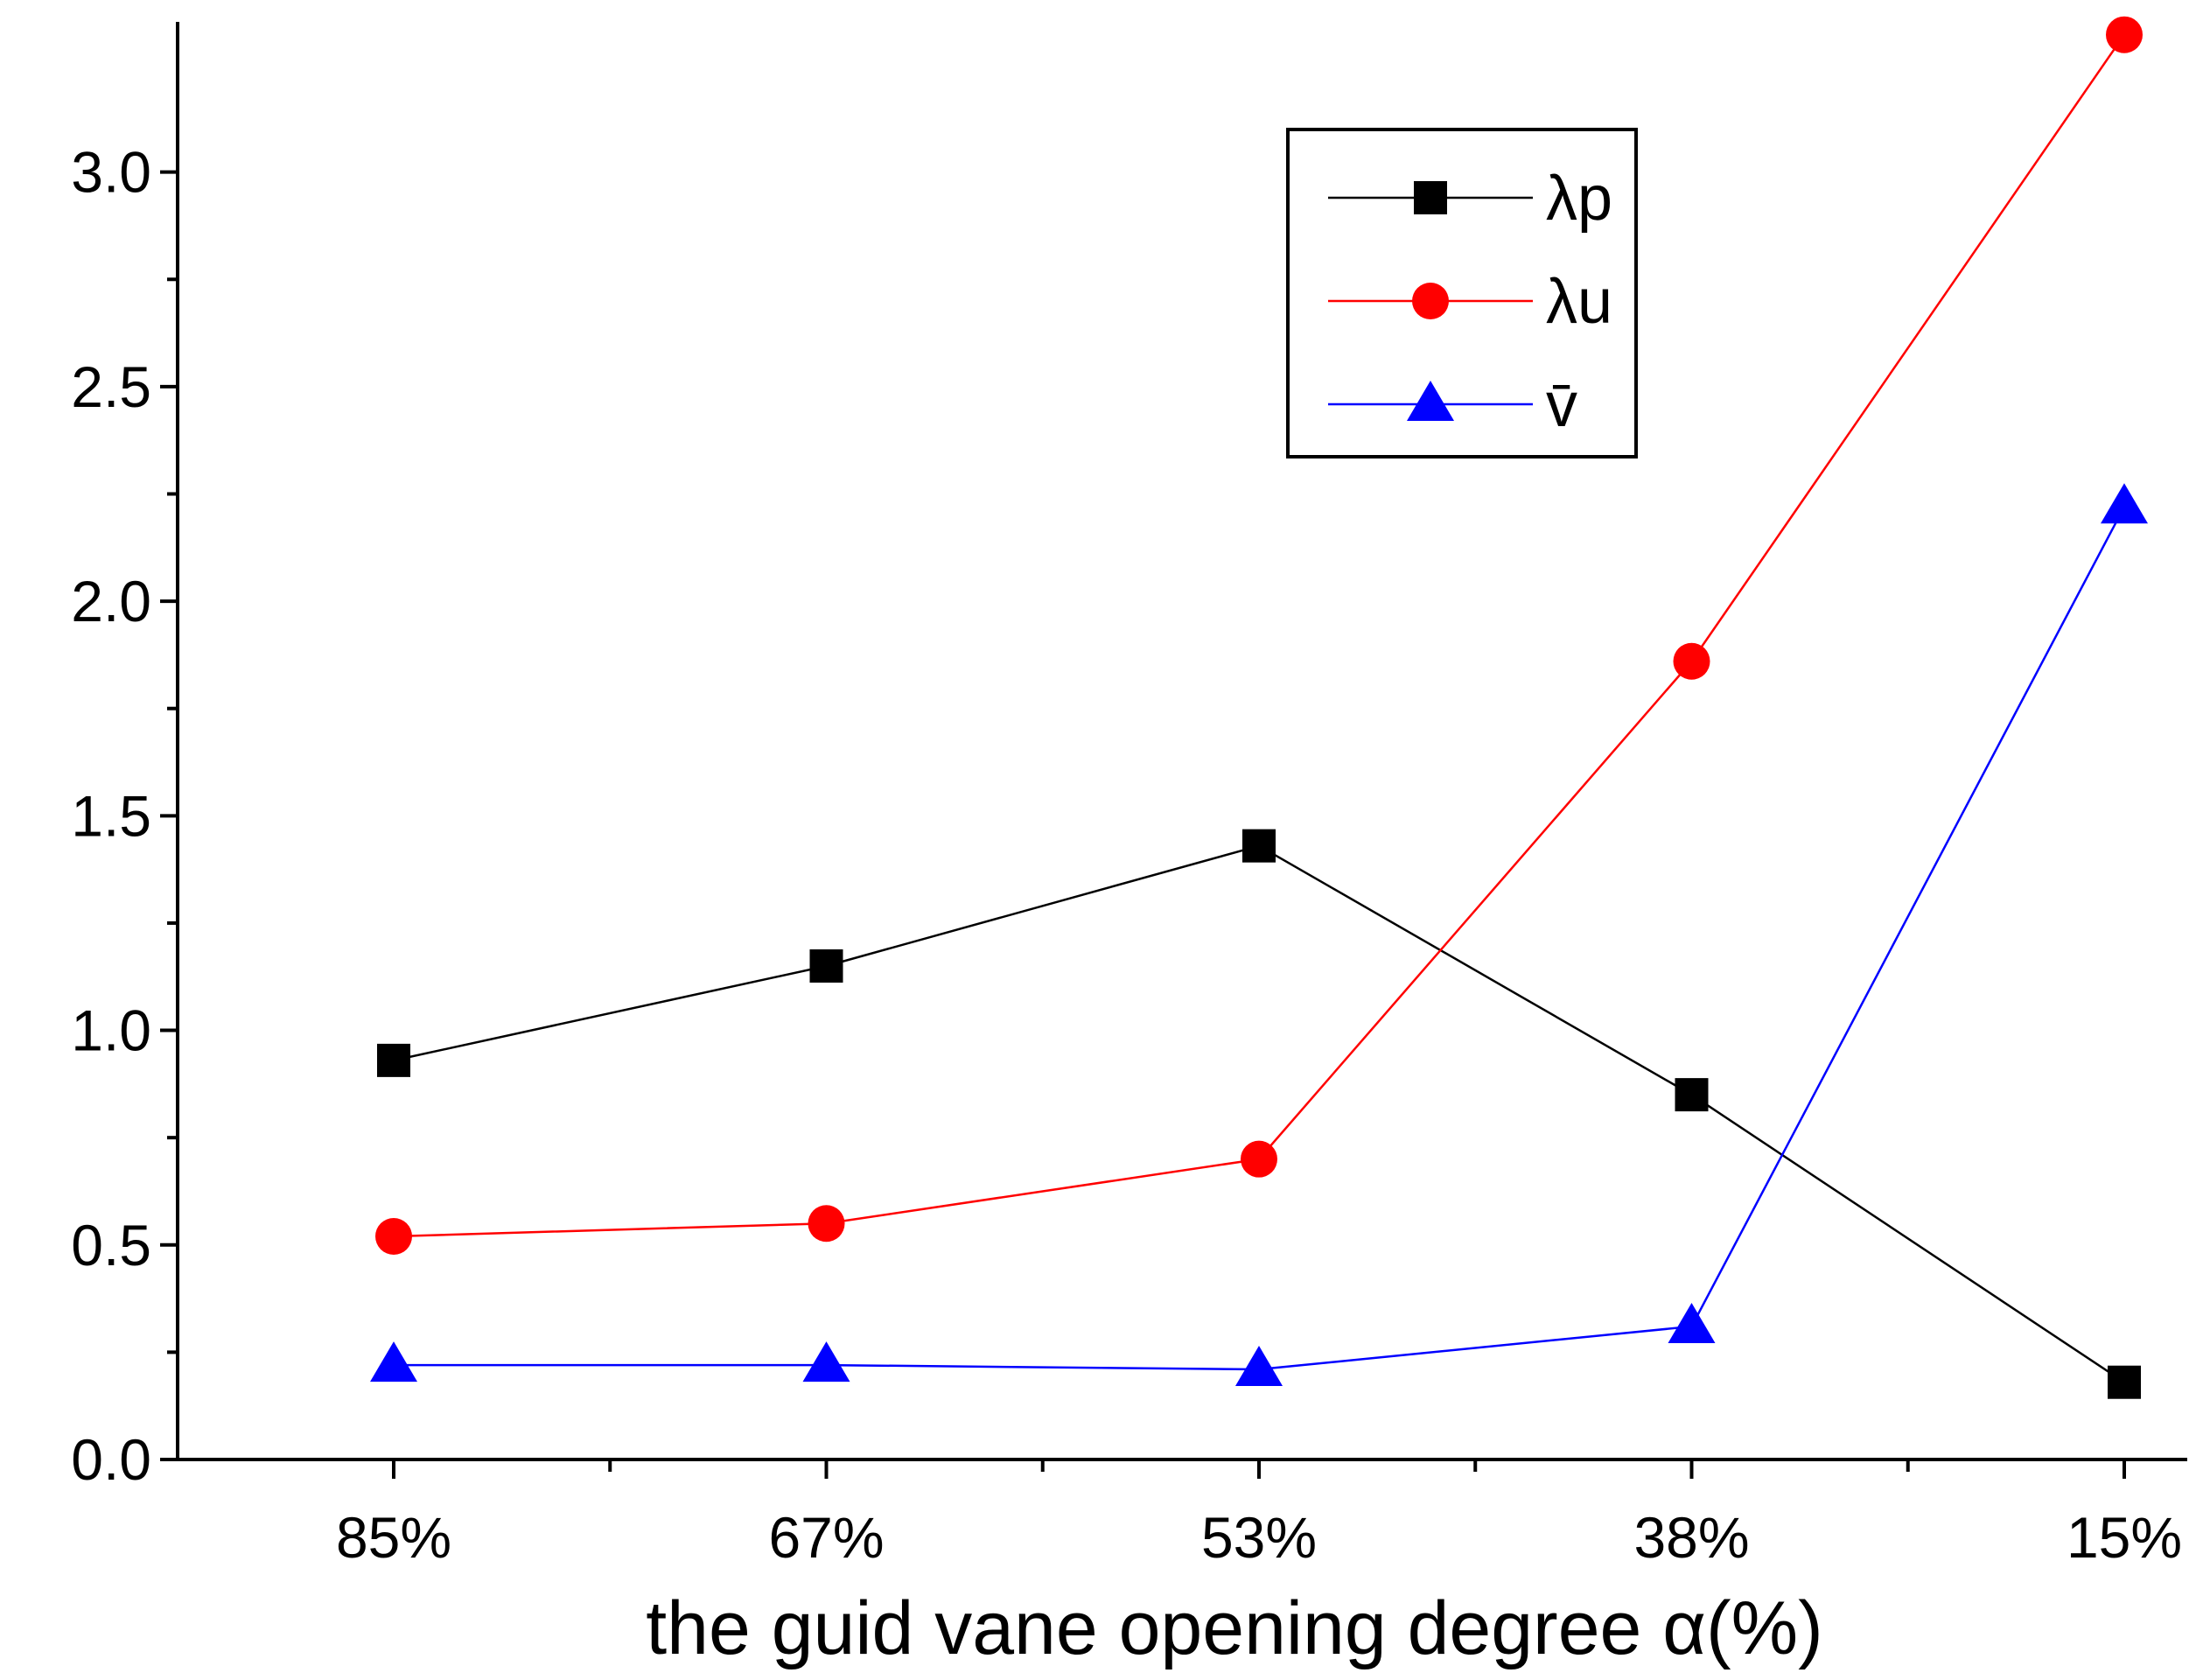 The image size is (2203, 1680). What do you see at coordinates (1579, 302) in the screenshot?
I see `legend-label: λu` at bounding box center [1579, 302].